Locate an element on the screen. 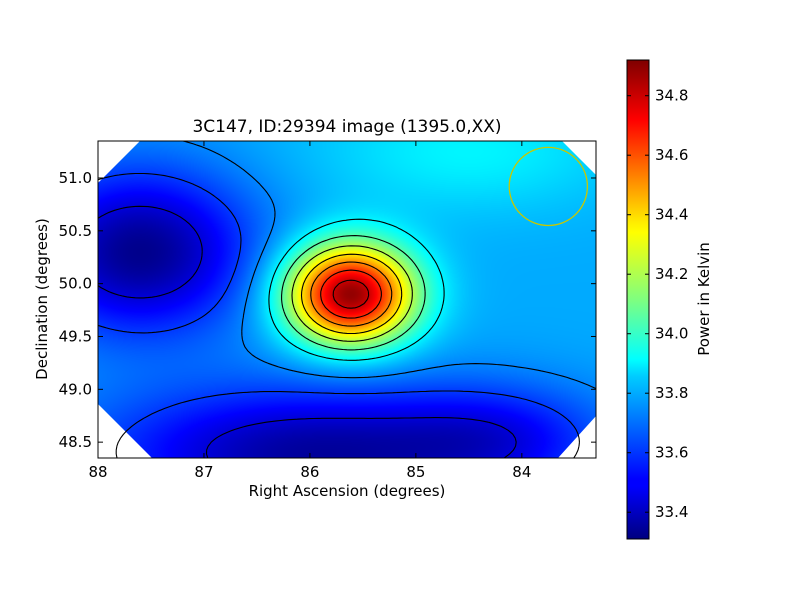  colorbar-ticks: 33.4 33.6 33.8 34.0 34.2 34.4 34.6 34.8 is located at coordinates (657, 304).